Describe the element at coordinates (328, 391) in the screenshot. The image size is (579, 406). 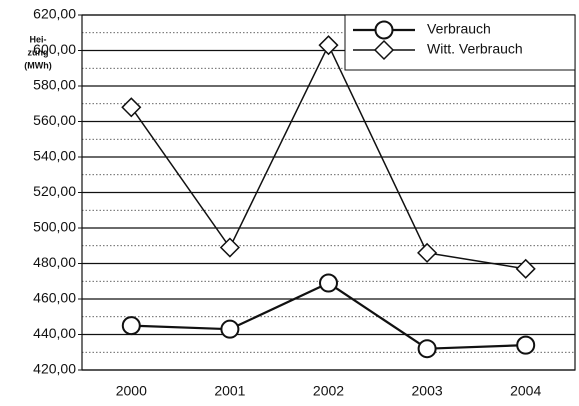
I see `x-tick-label: 2002` at that location.